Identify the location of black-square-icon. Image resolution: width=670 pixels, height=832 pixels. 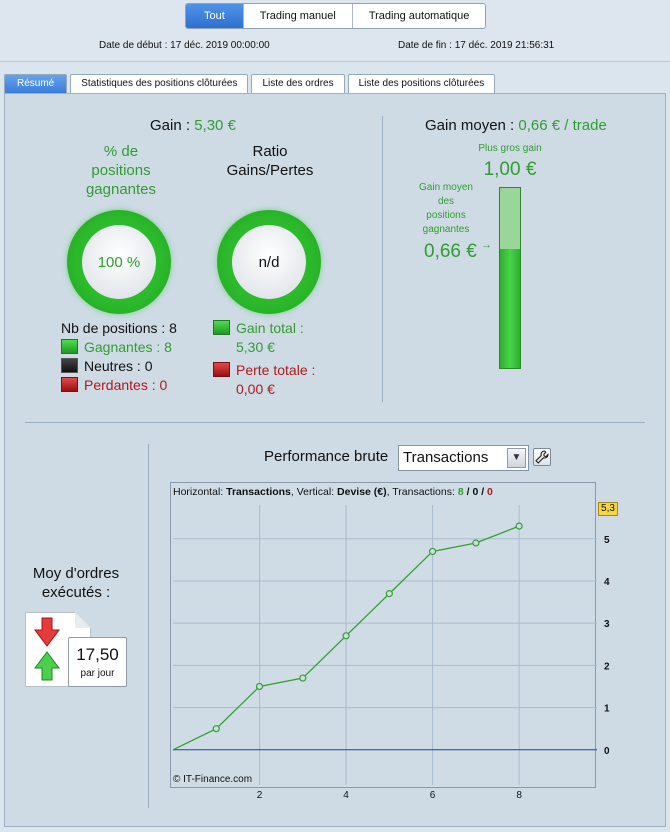
(69, 365).